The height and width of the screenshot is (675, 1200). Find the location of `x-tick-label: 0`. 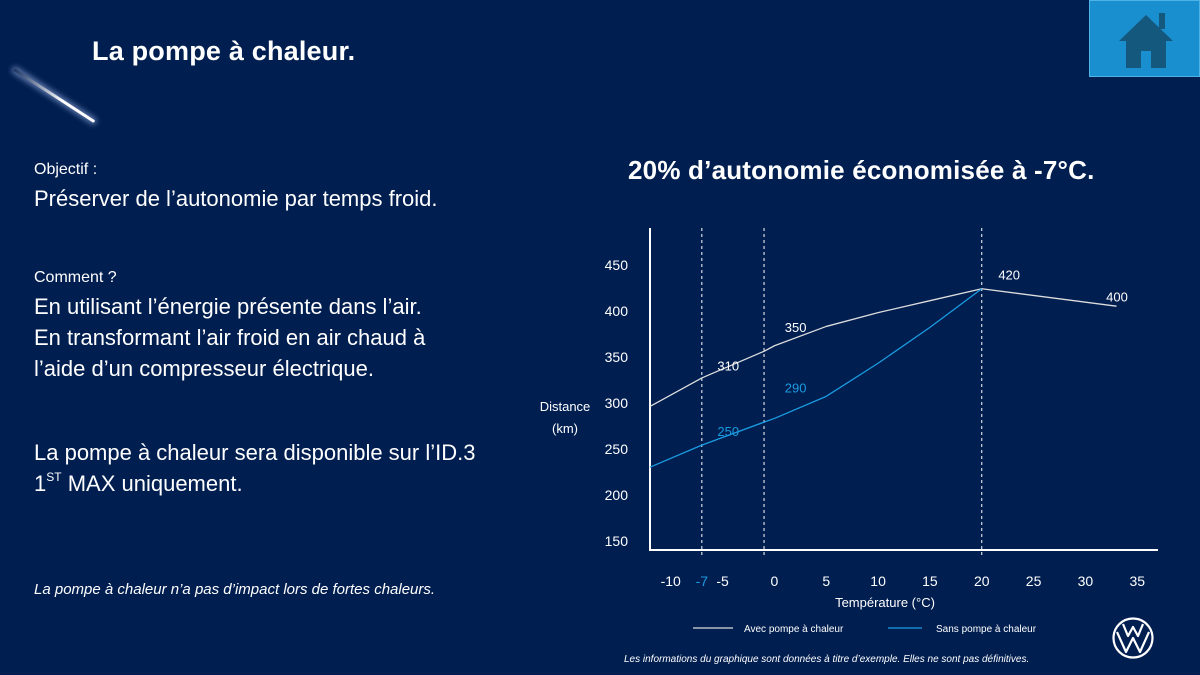

x-tick-label: 0 is located at coordinates (775, 581).